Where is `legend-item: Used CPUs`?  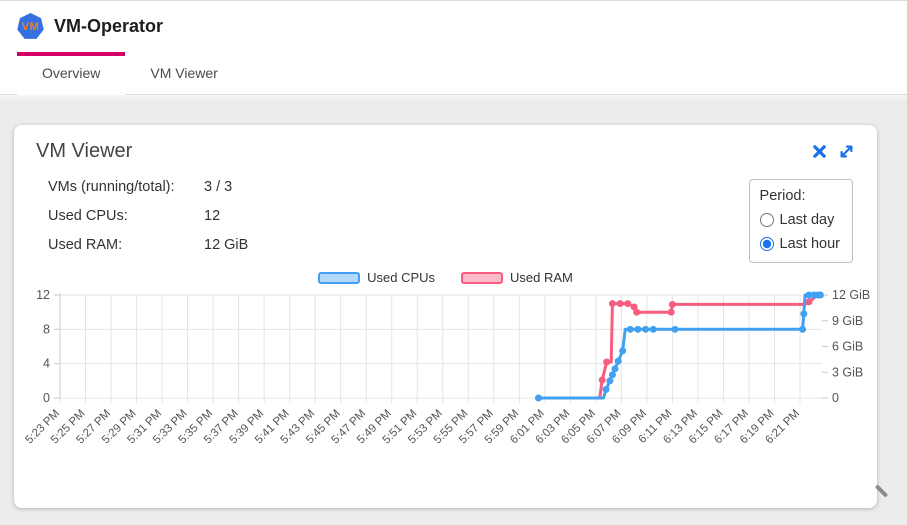
legend-item: Used CPUs is located at coordinates (376, 277).